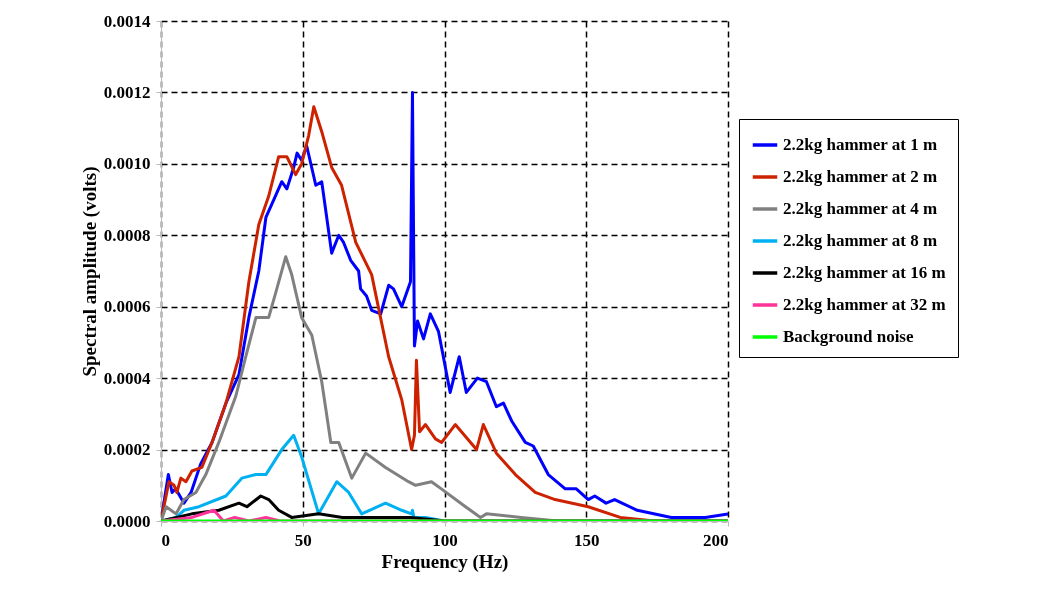 The image size is (1047, 603). I want to click on x-tick-label: 150, so click(587, 540).